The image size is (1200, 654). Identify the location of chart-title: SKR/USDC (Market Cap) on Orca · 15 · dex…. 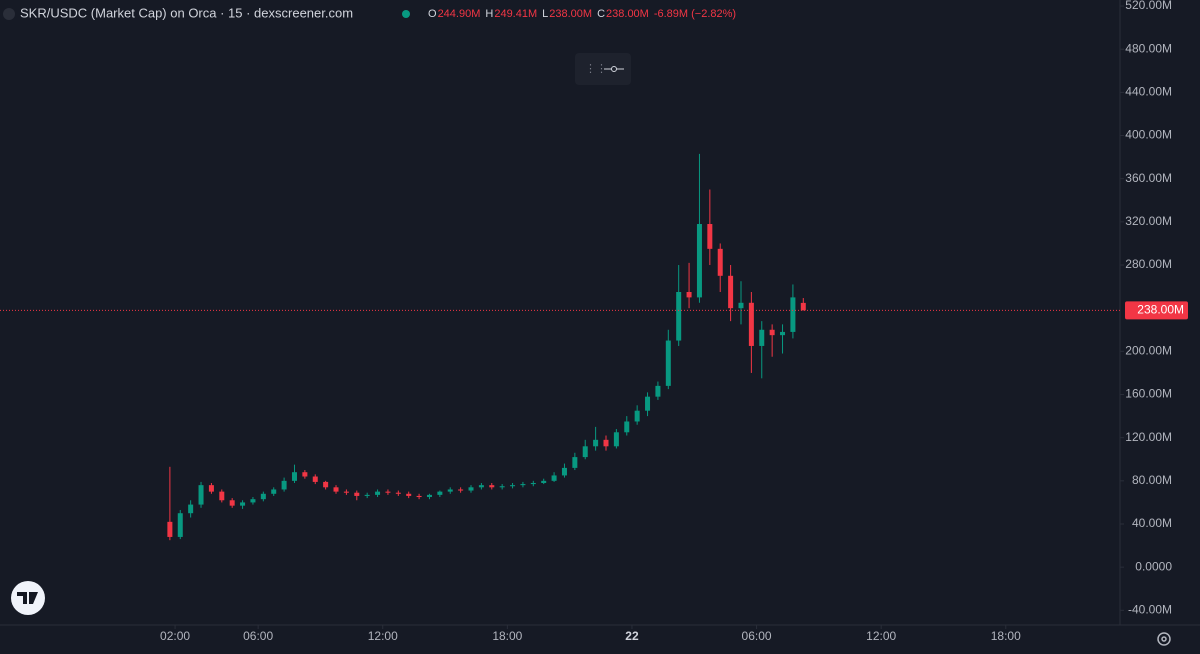
(186, 12).